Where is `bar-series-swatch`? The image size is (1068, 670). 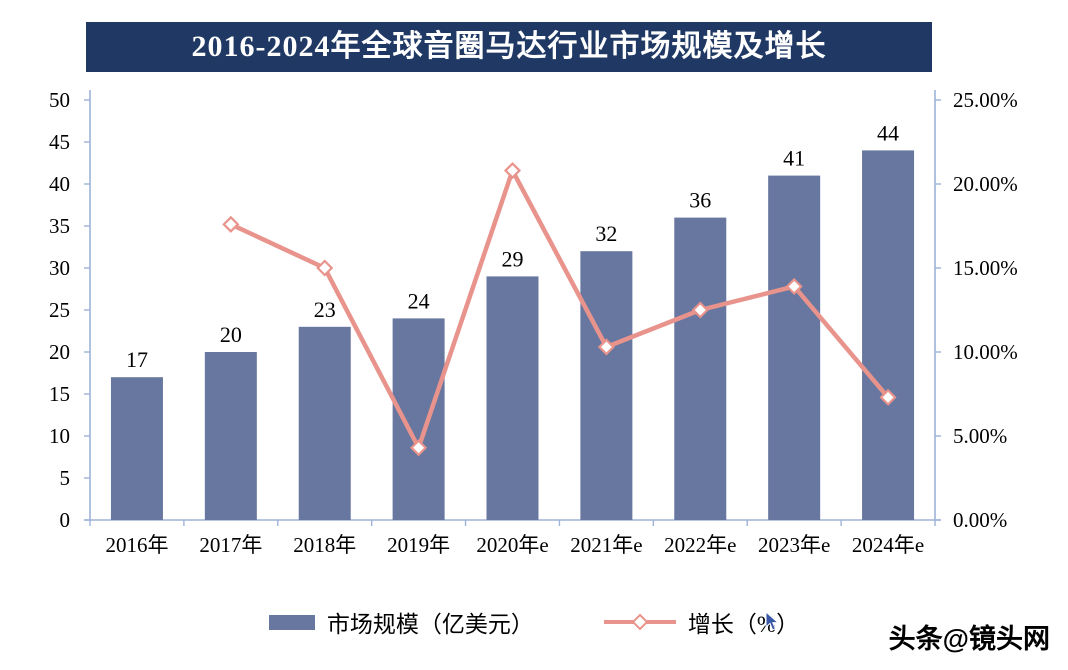
bar-series-swatch is located at coordinates (291, 622).